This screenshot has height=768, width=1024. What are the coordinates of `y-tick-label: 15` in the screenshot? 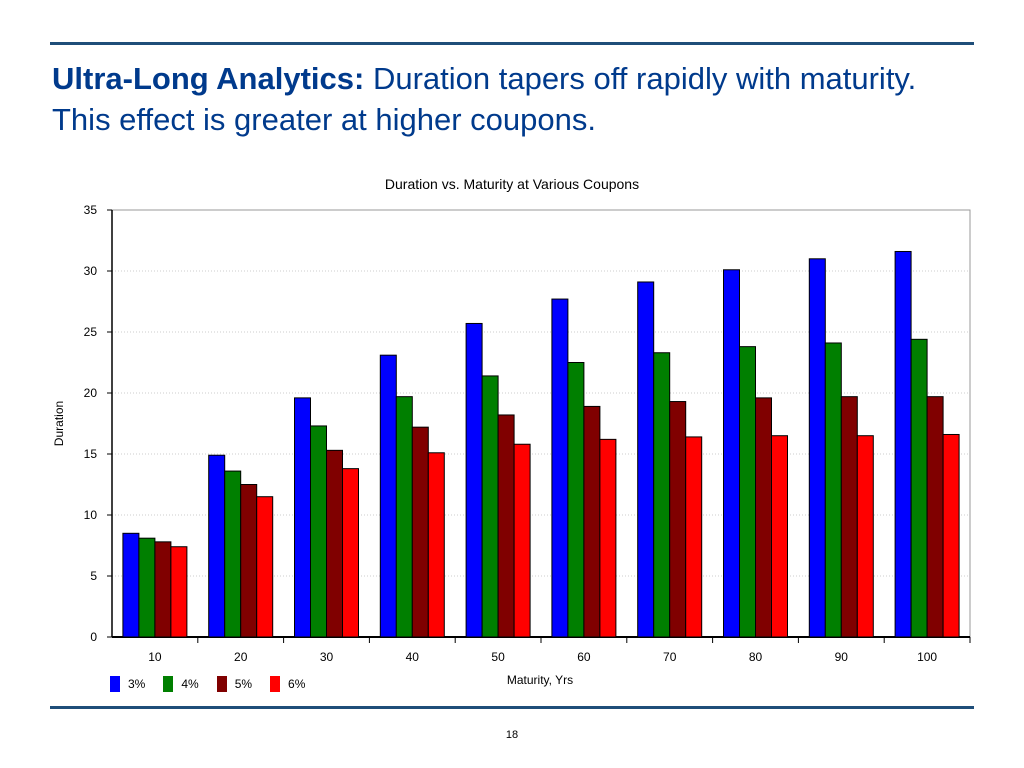 It's located at (91, 454).